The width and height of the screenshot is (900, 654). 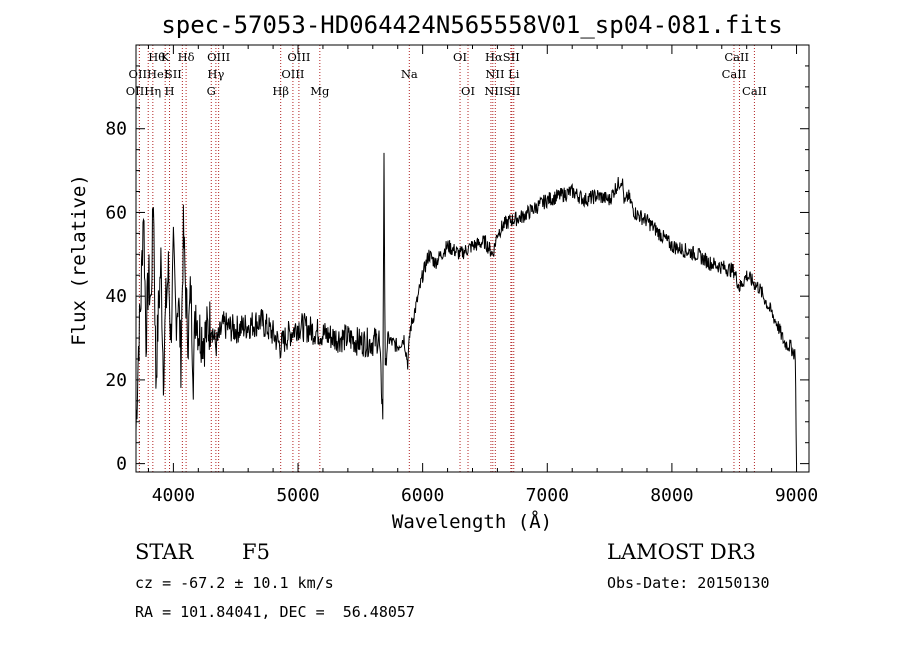 What do you see at coordinates (164, 552) in the screenshot?
I see `object-class: STAR` at bounding box center [164, 552].